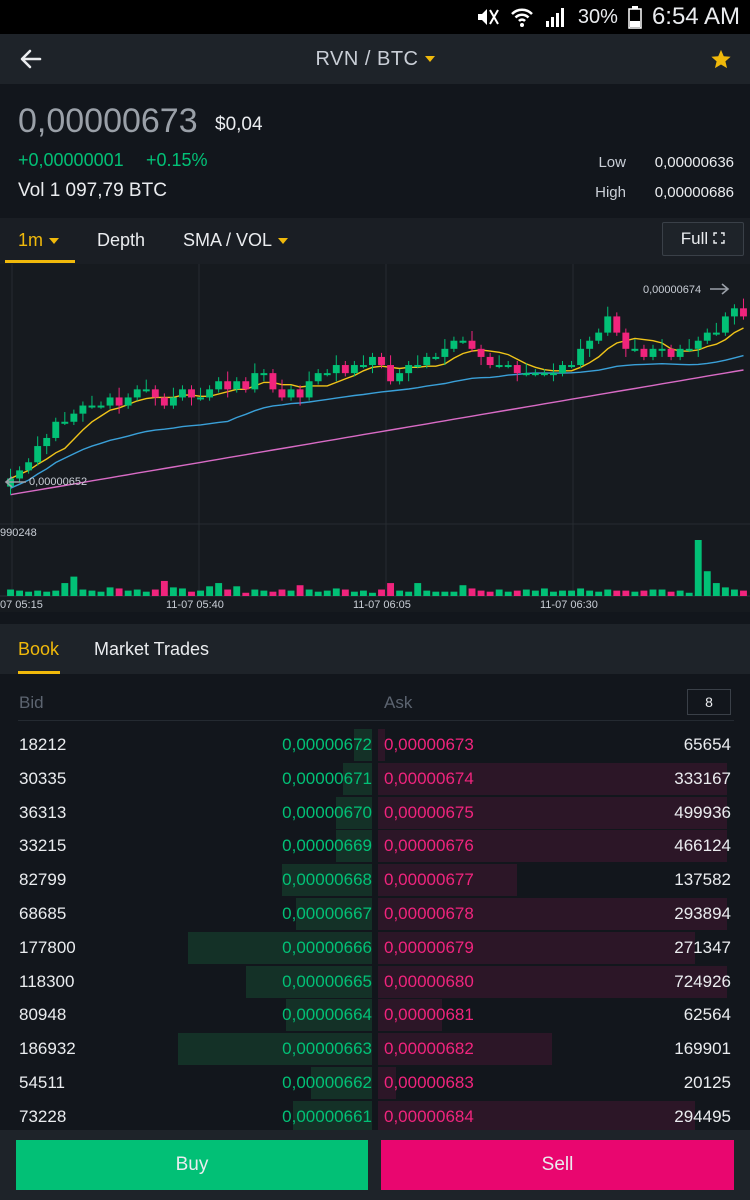 The width and height of the screenshot is (750, 1200). What do you see at coordinates (702, 778) in the screenshot?
I see `ask-quantity: 333167` at bounding box center [702, 778].